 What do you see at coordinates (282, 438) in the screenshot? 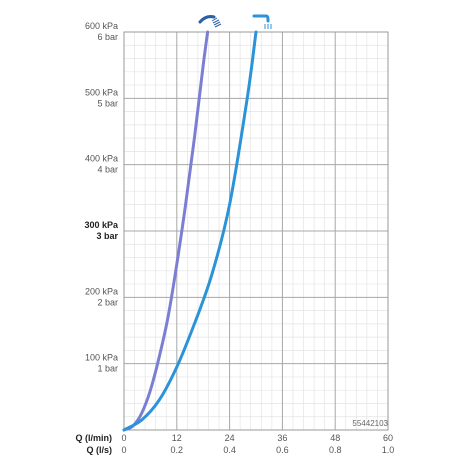
I see `x-tick-label-lmin: 36` at bounding box center [282, 438].